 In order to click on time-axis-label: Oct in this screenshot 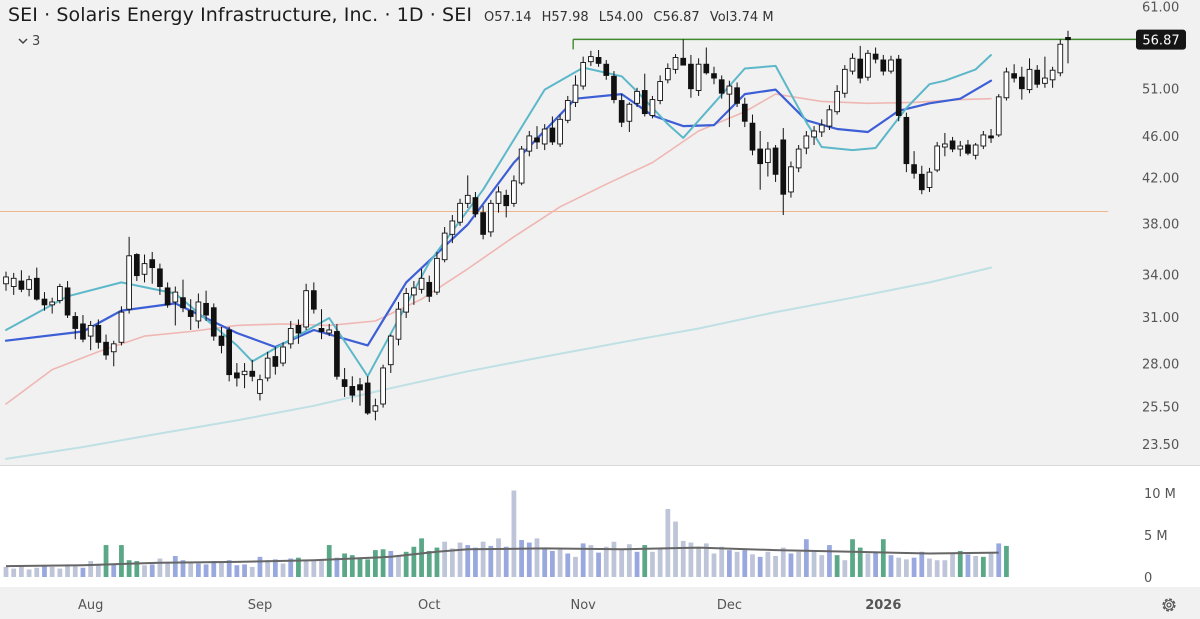, I will do `click(429, 605)`.